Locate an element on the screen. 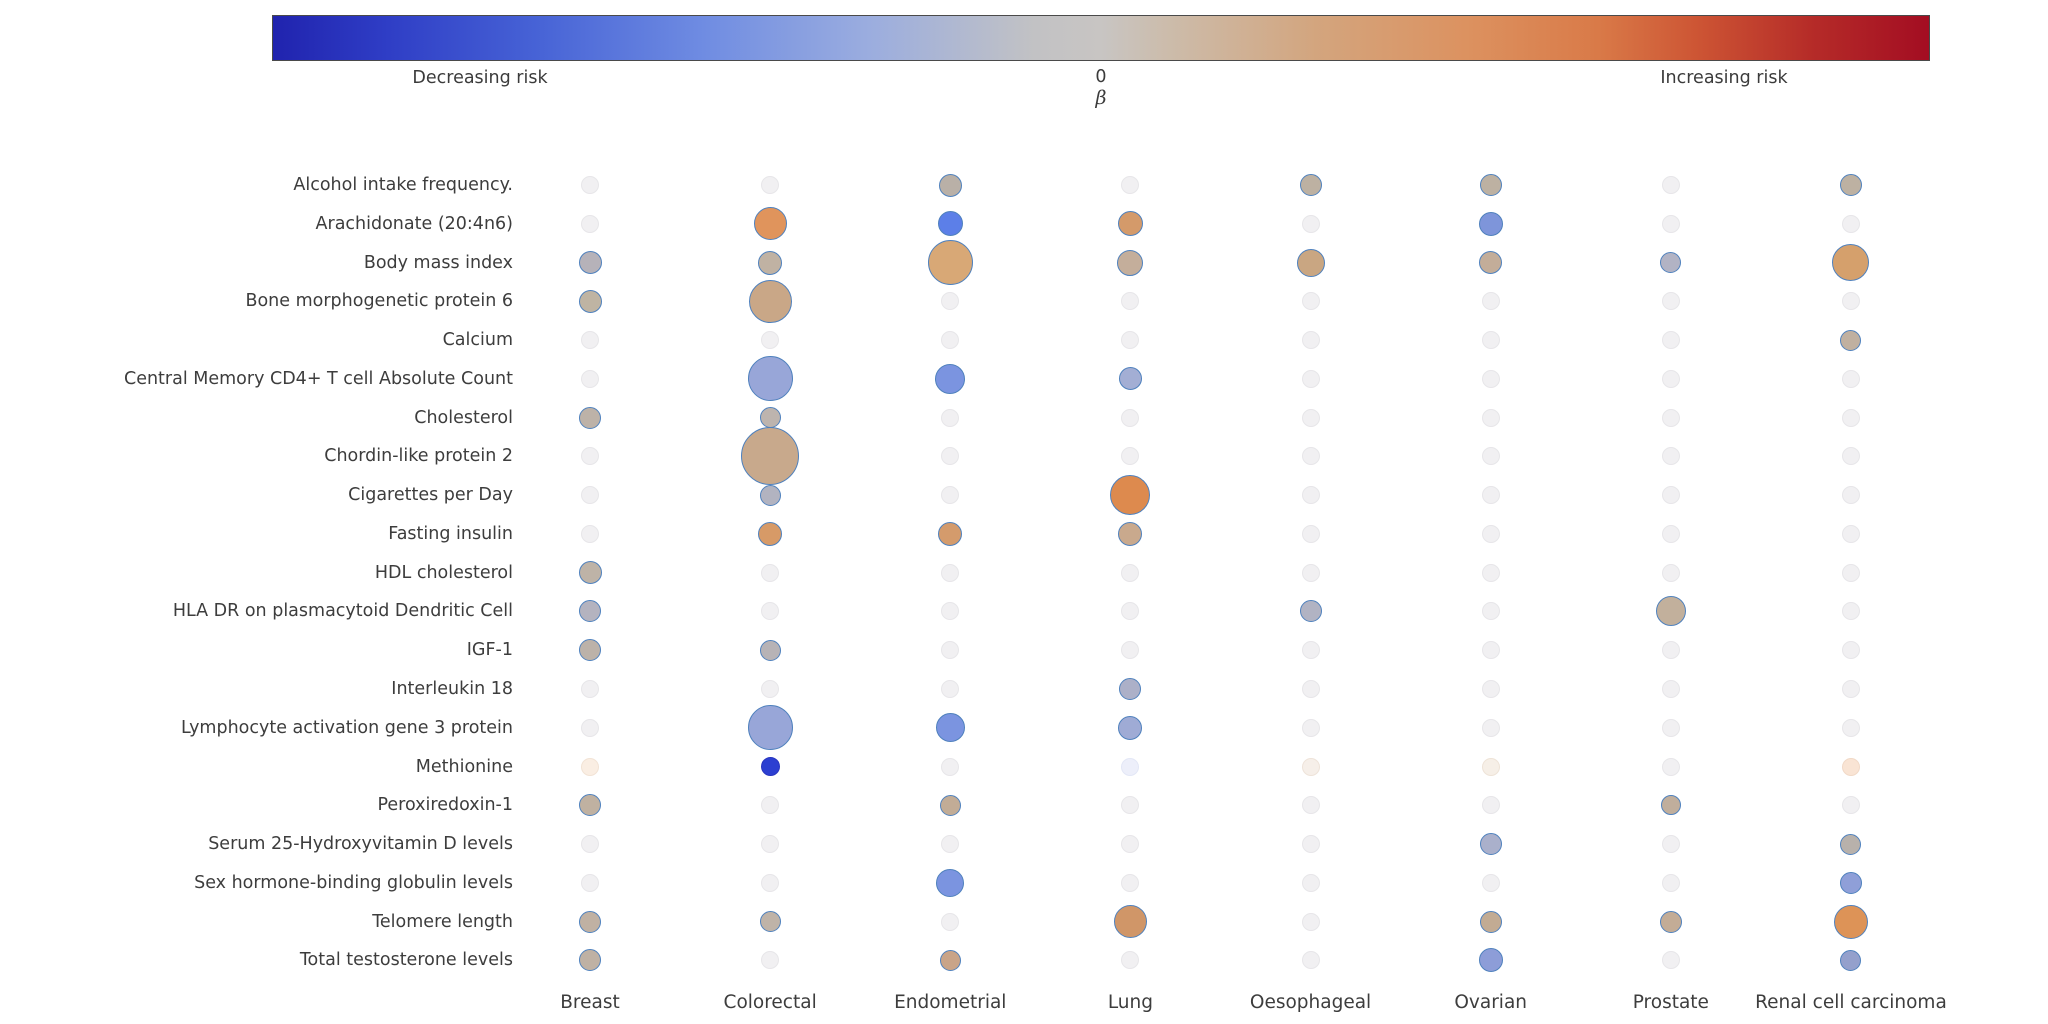  row-label: Cholesterol is located at coordinates (463, 417).